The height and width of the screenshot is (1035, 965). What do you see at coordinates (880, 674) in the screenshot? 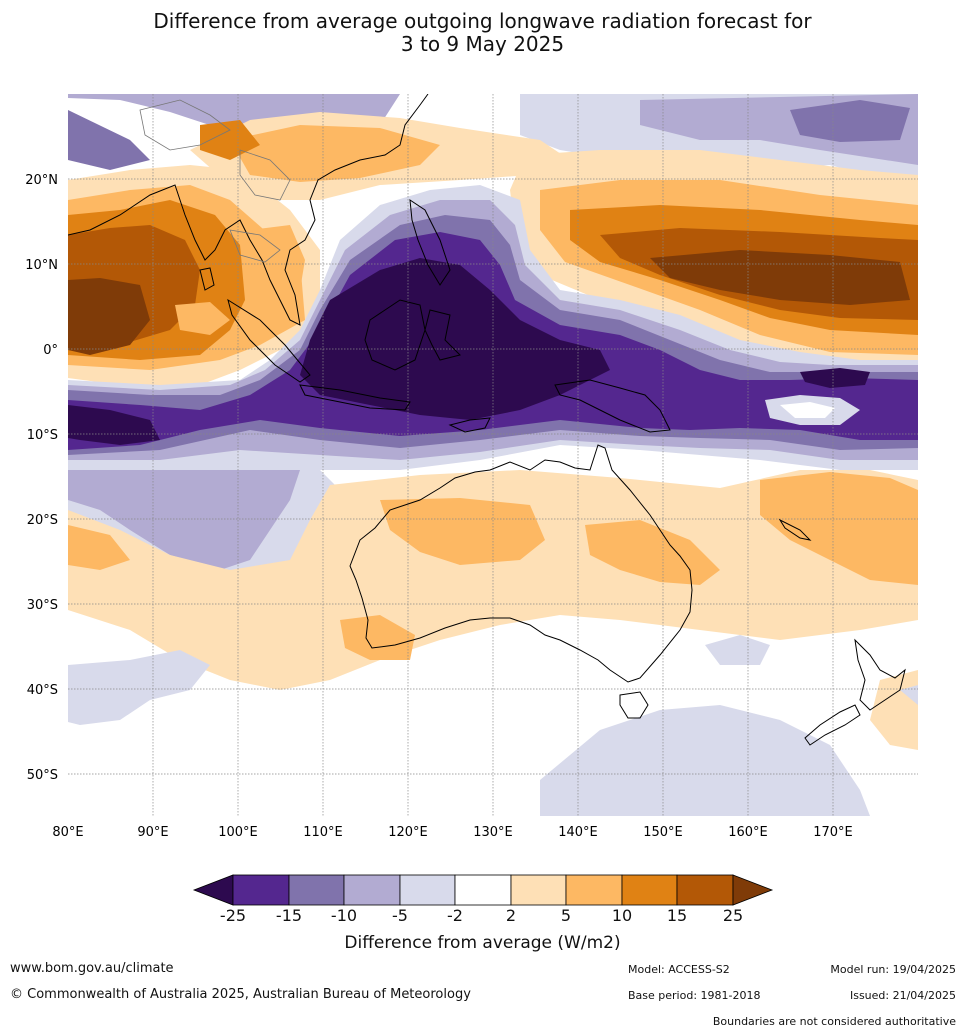
I see `new-zealand-north-coastline` at bounding box center [880, 674].